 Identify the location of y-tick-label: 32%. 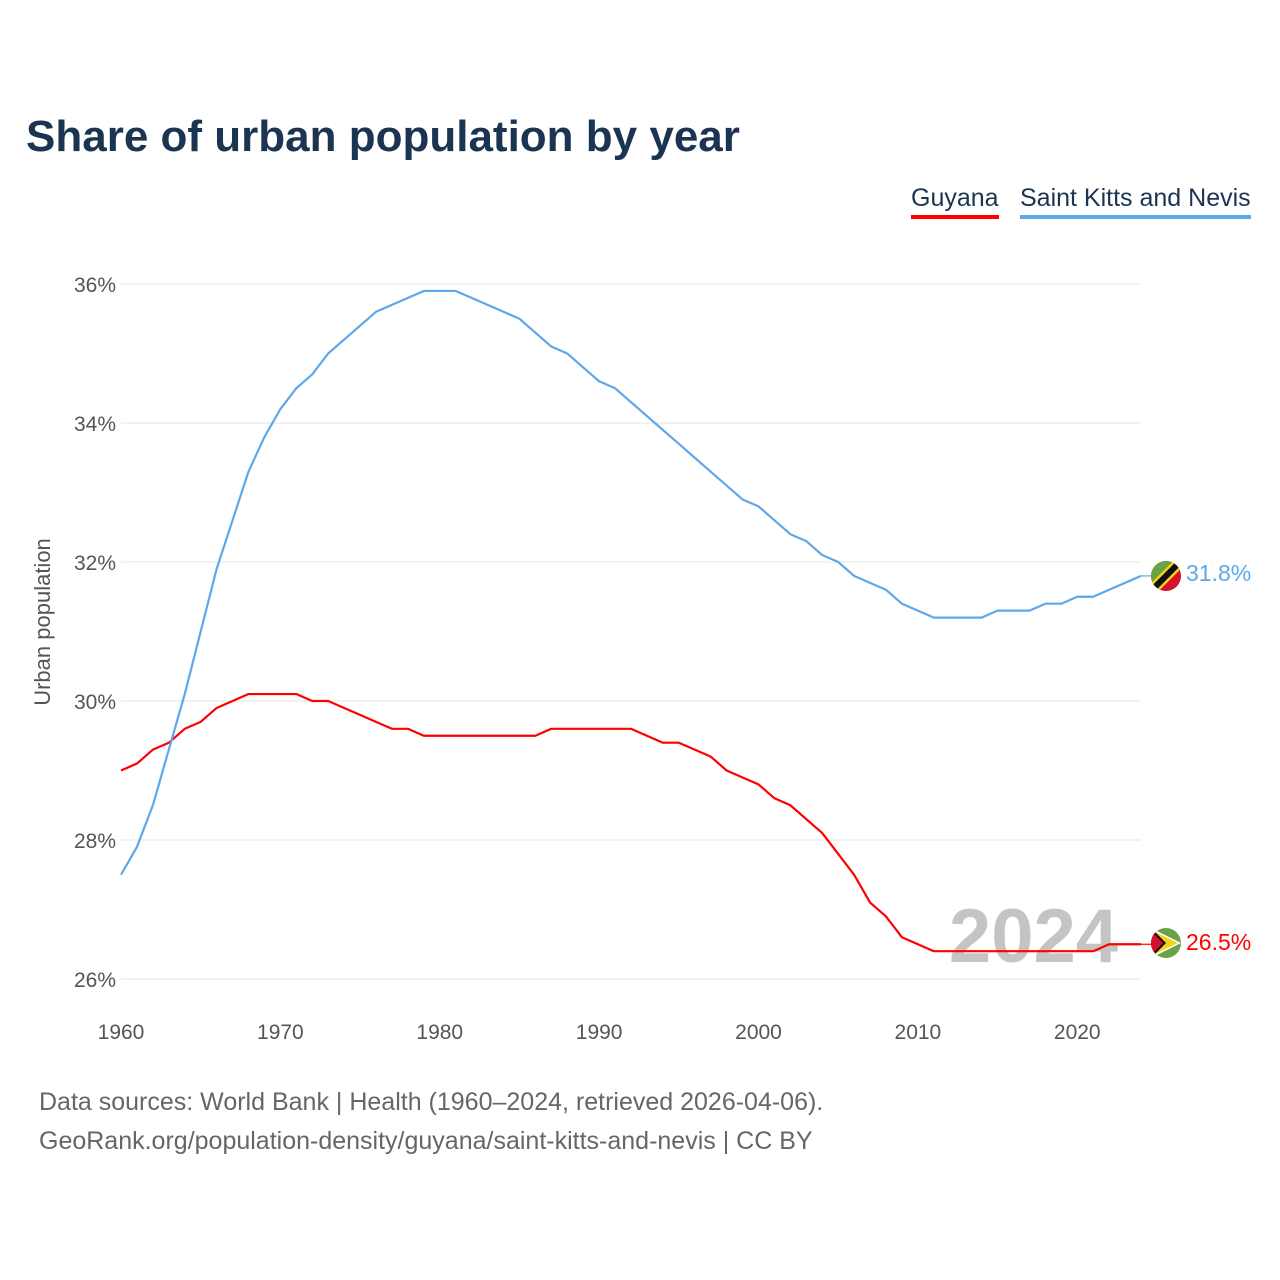
(95, 563).